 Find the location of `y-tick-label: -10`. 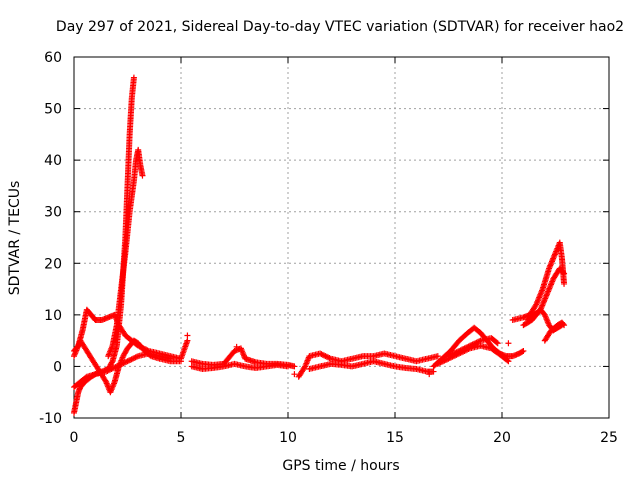

y-tick-label: -10 is located at coordinates (50, 419).